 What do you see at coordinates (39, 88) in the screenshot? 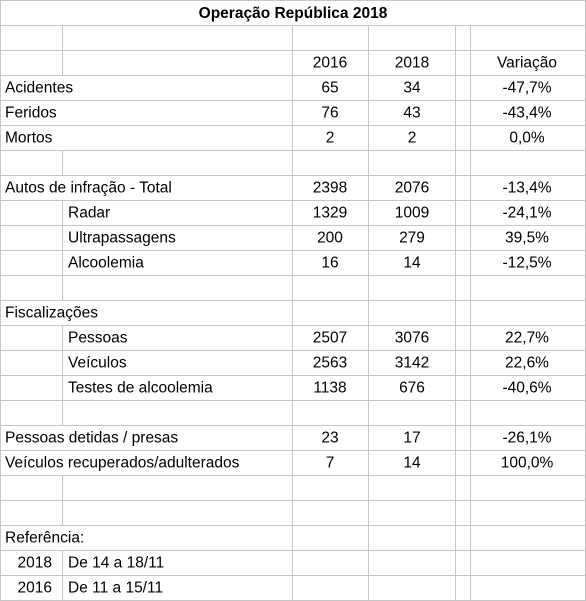
I see `row-label: Acidentes` at bounding box center [39, 88].